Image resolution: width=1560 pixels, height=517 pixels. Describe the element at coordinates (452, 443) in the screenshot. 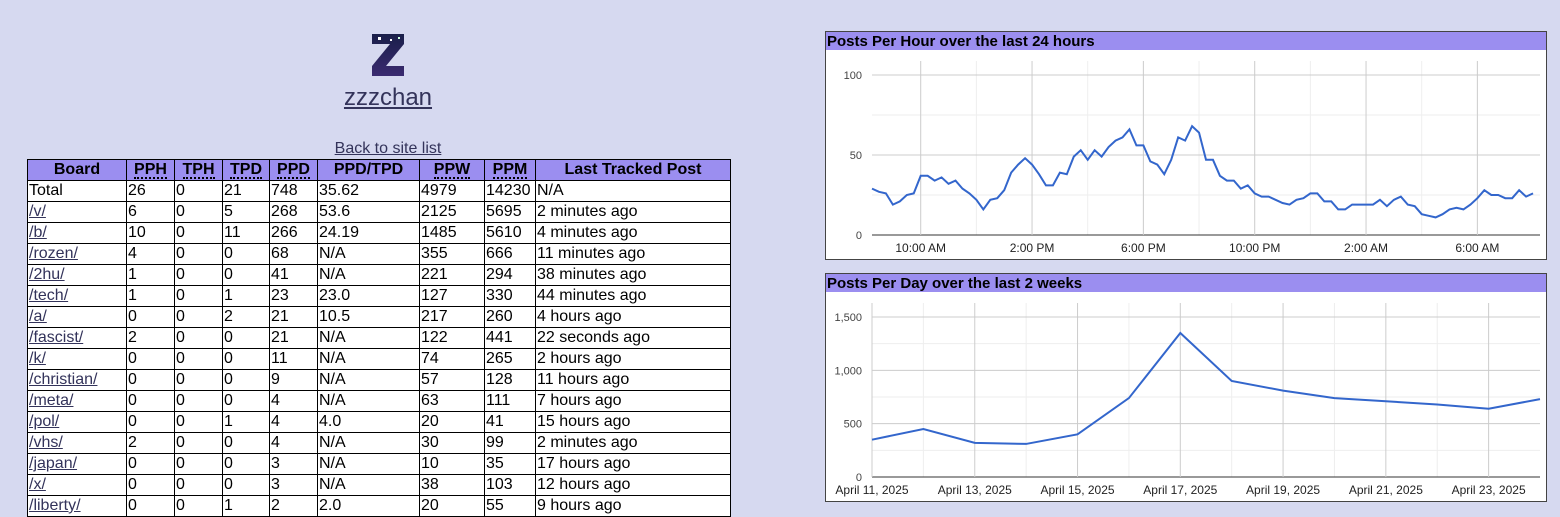

I see `table-cell: 30` at that location.